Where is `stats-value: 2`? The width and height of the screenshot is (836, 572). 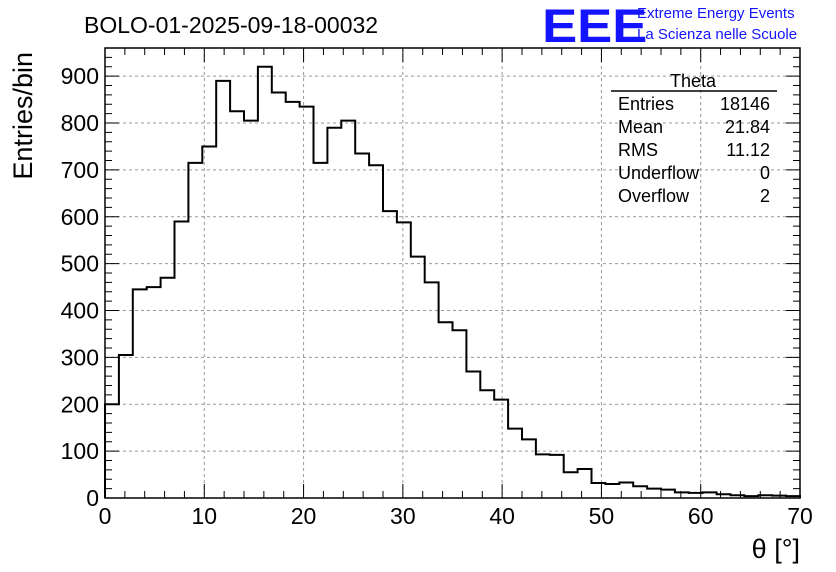
stats-value: 2 is located at coordinates (765, 196).